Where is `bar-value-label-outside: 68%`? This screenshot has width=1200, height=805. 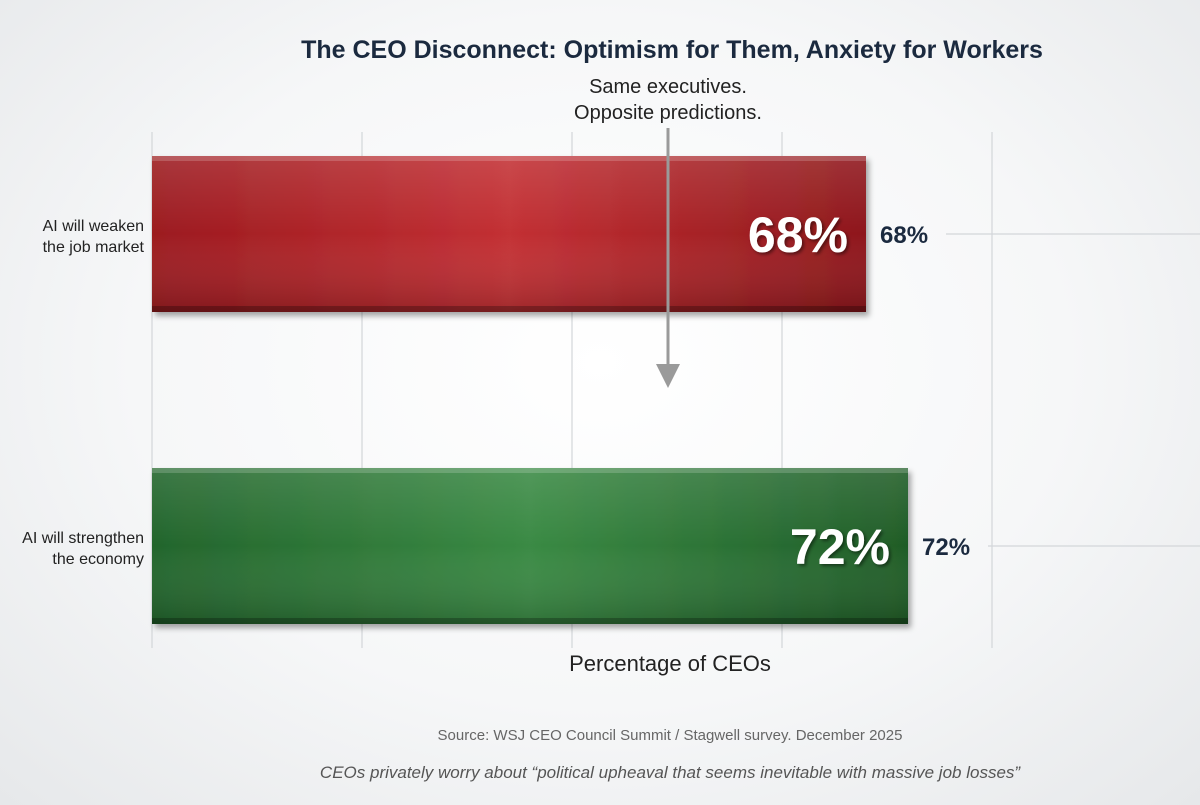
bar-value-label-outside: 68% is located at coordinates (904, 235).